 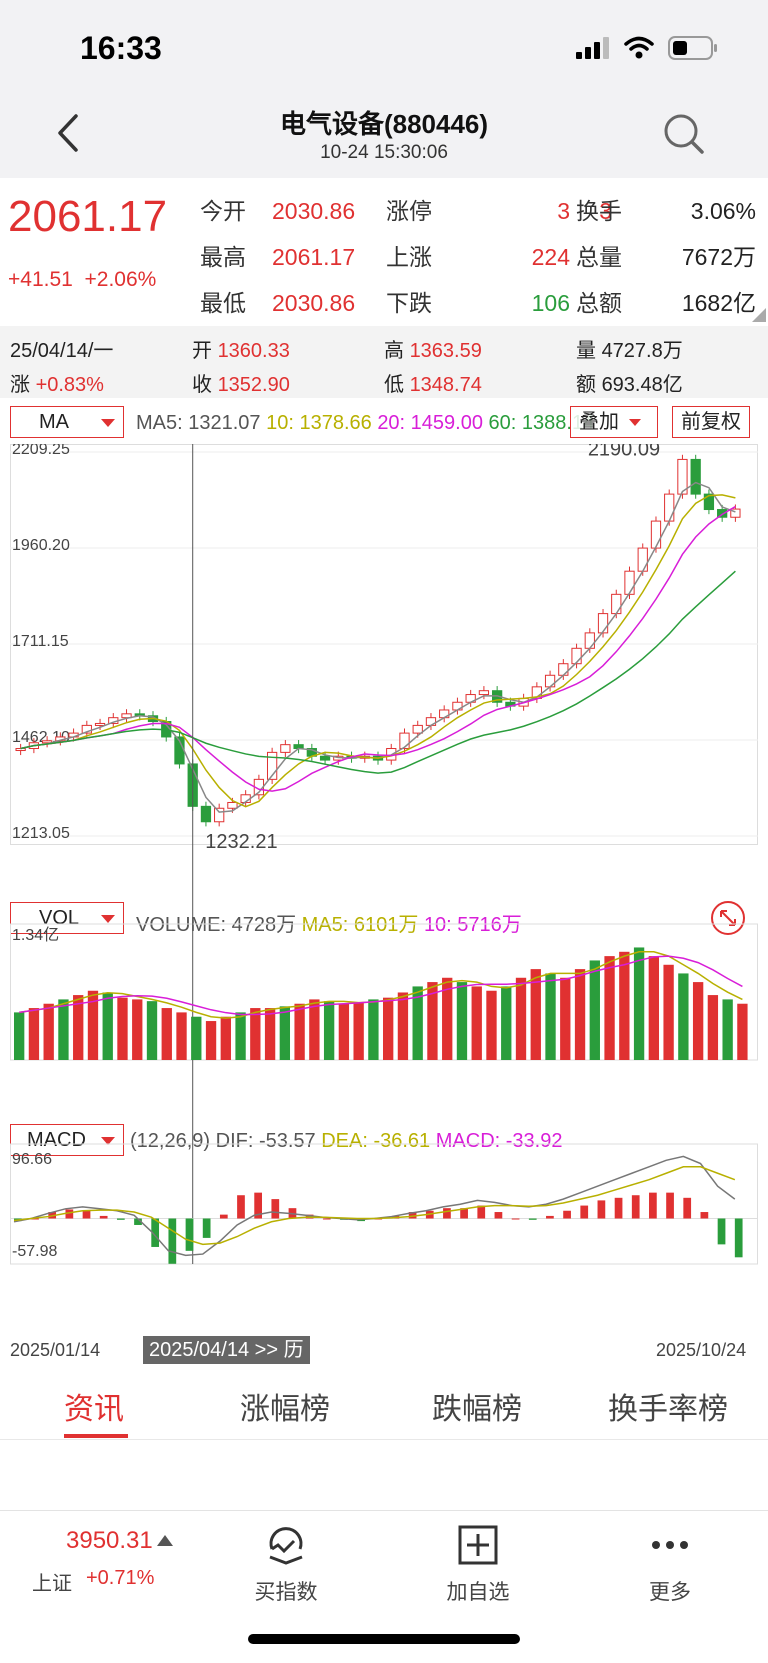 I want to click on macd-value: MACD: -33.92, so click(x=499, y=1141).